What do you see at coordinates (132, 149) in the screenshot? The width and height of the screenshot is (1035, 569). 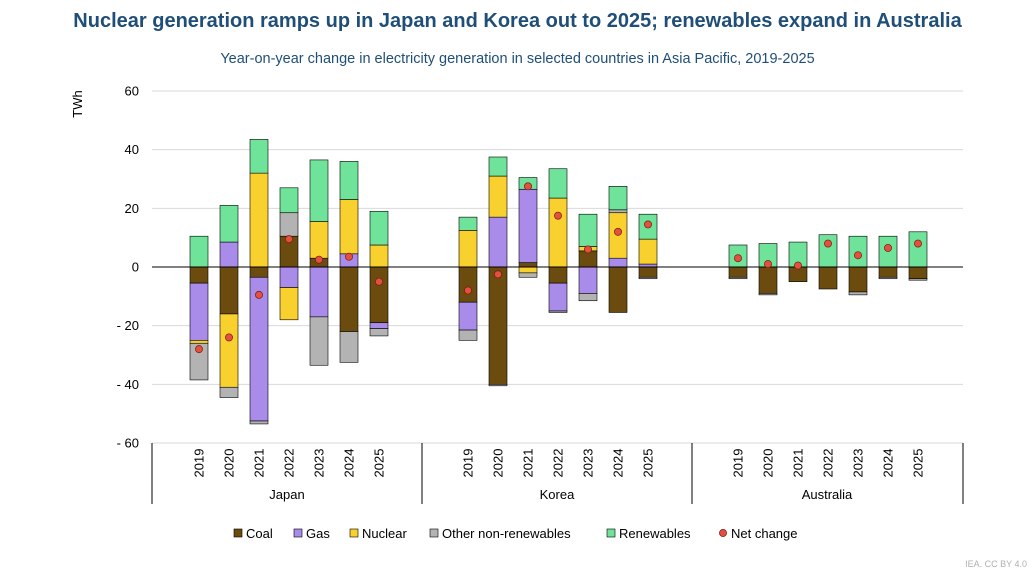 I see `y-tick-label: 40` at bounding box center [132, 149].